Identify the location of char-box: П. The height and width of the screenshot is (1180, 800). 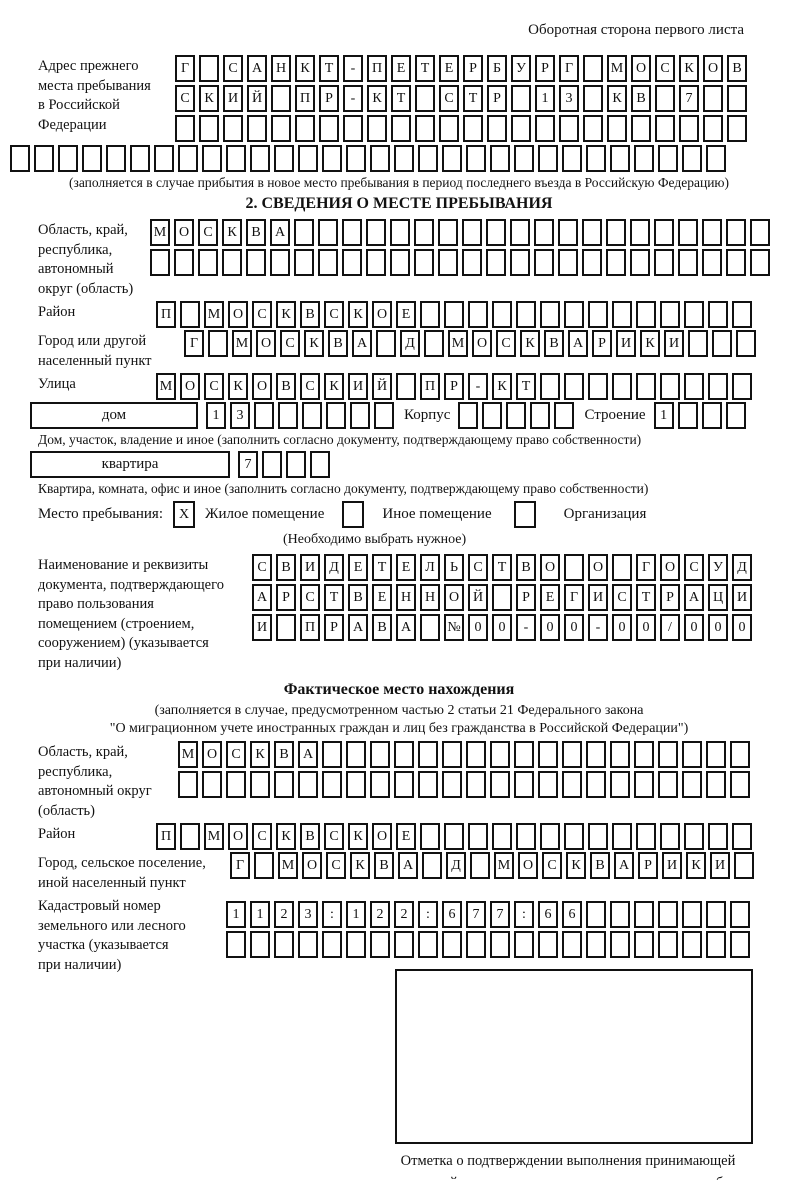
(310, 627).